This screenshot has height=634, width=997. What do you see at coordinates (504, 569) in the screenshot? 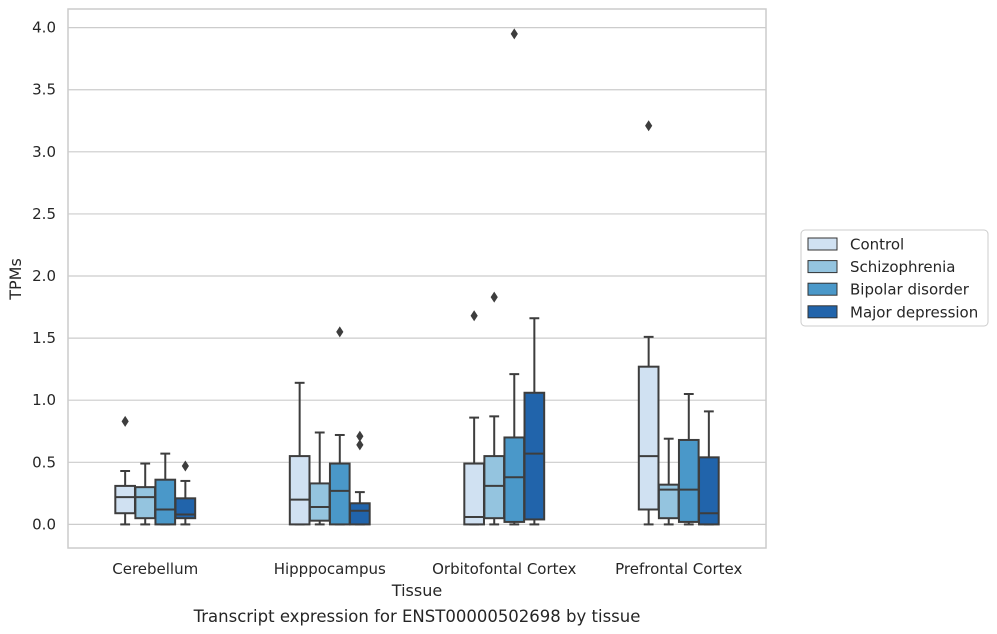
I see `x-tick-label: Orbitofontal Cortex` at bounding box center [504, 569].